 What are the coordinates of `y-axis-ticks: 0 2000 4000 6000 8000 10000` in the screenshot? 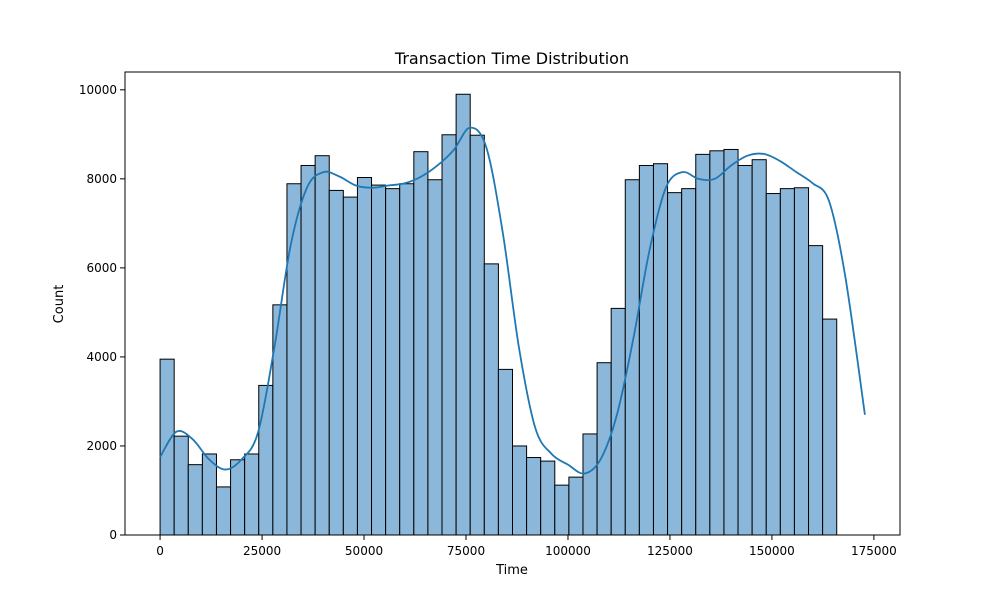 It's located at (102, 312).